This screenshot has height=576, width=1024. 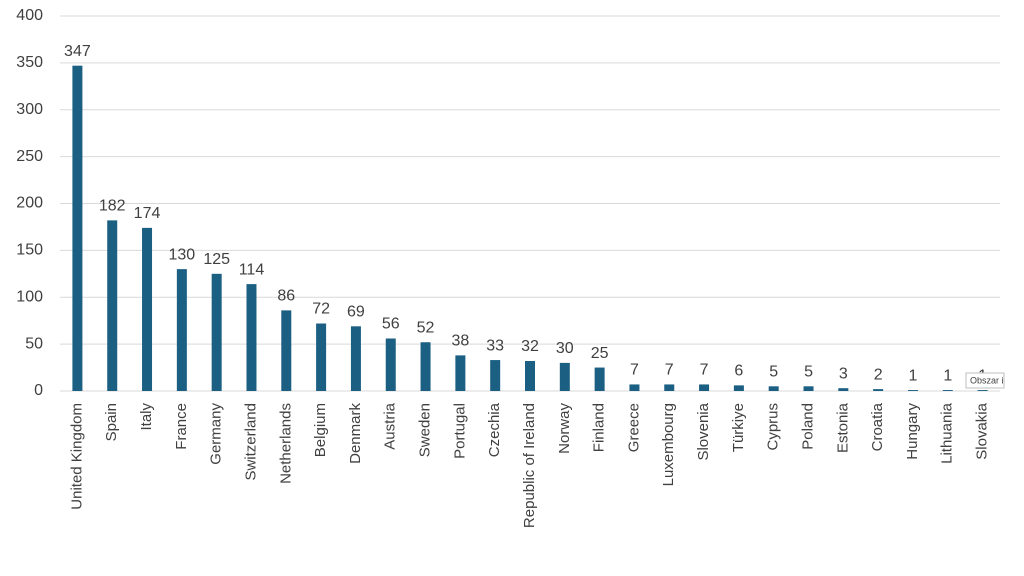 I want to click on tooltip: Obszar i, so click(x=987, y=380).